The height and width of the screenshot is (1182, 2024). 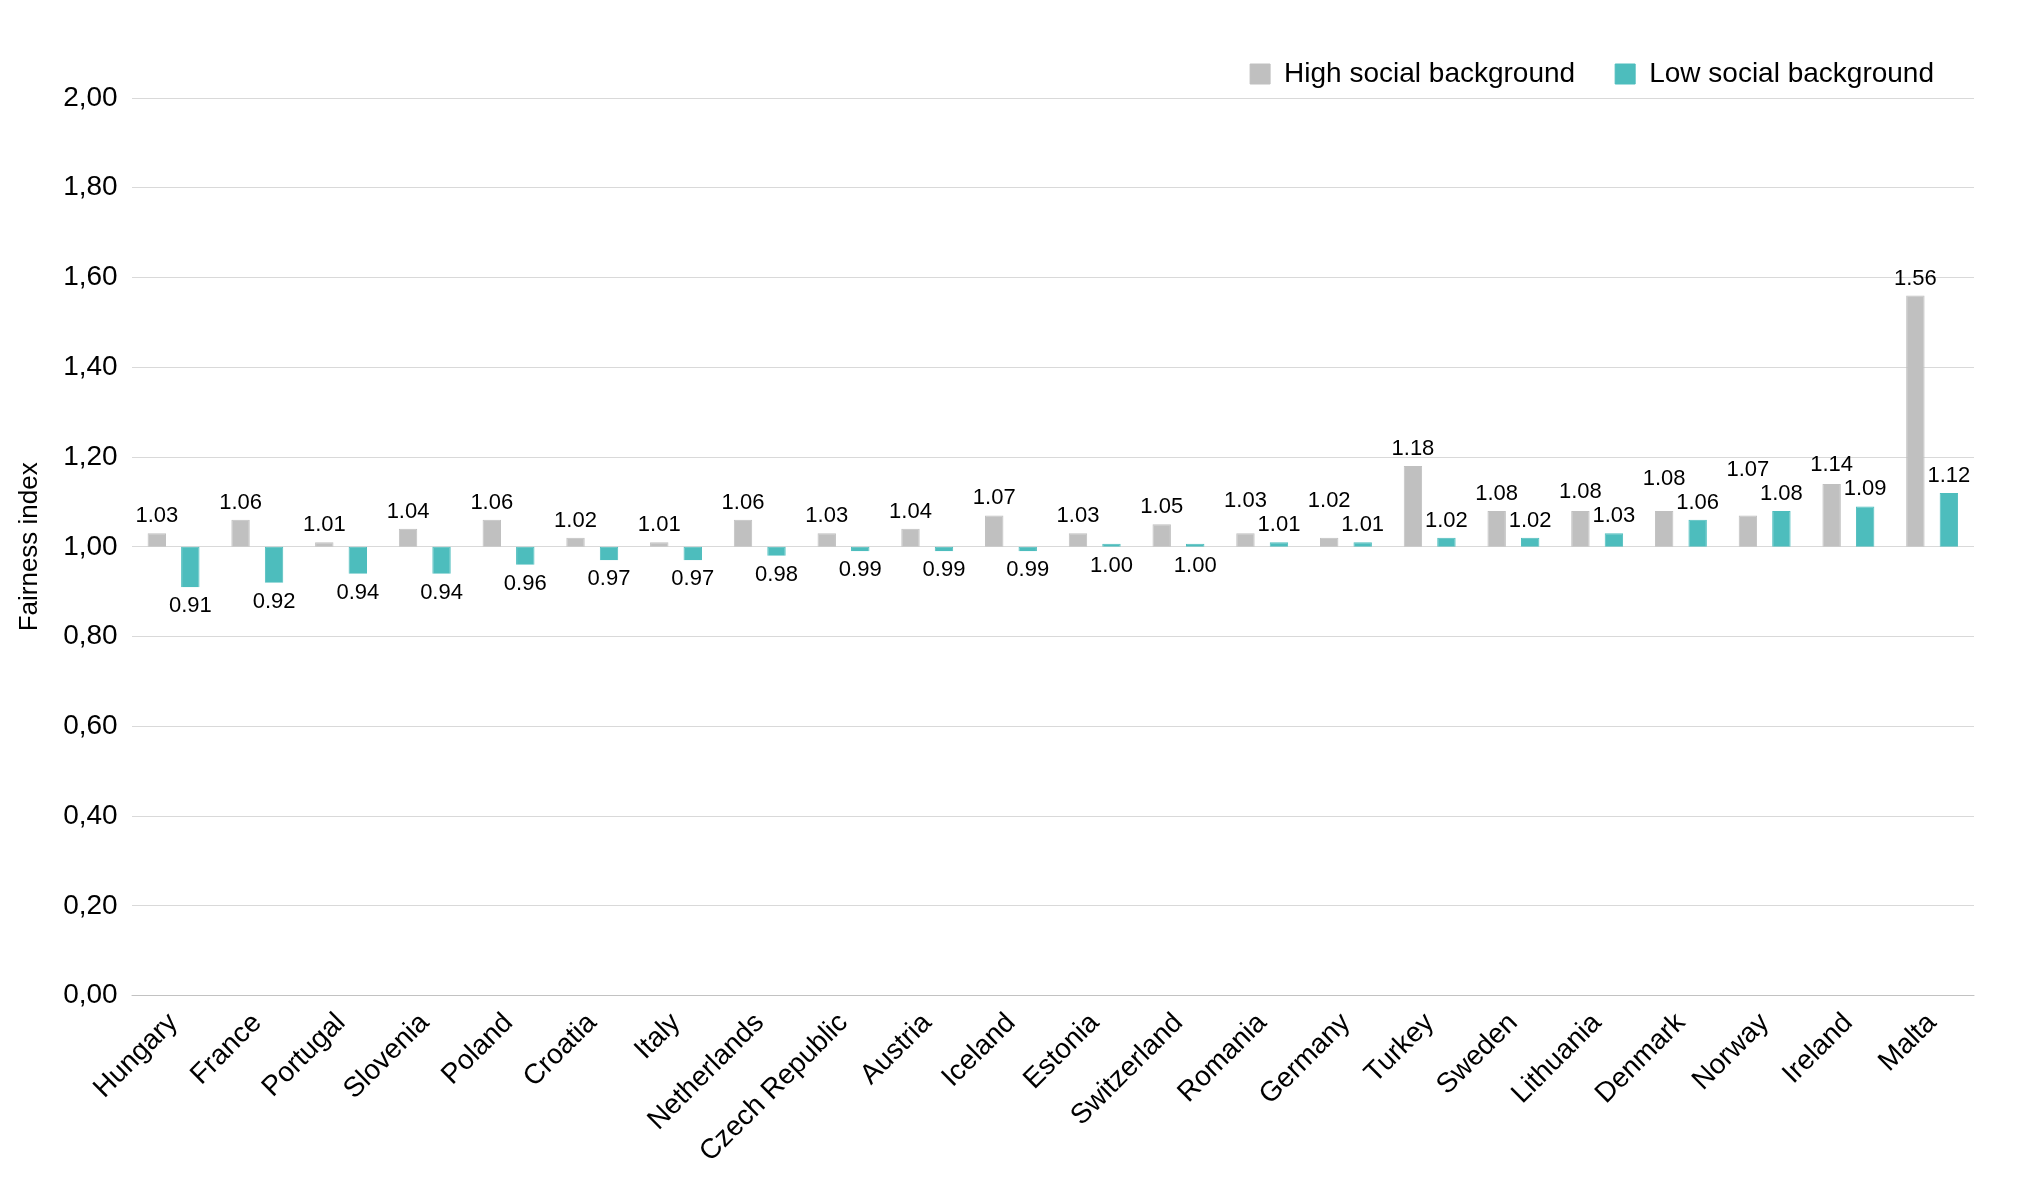 I want to click on y-tick-label: 1,40, so click(x=90, y=365).